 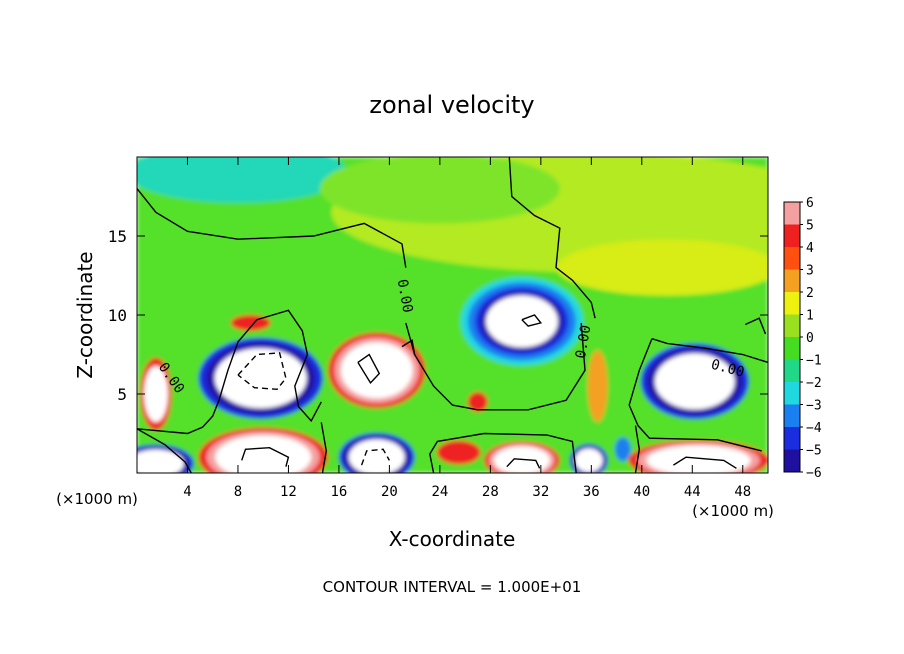 I want to click on y-tick-label: 10, so click(x=117, y=315).